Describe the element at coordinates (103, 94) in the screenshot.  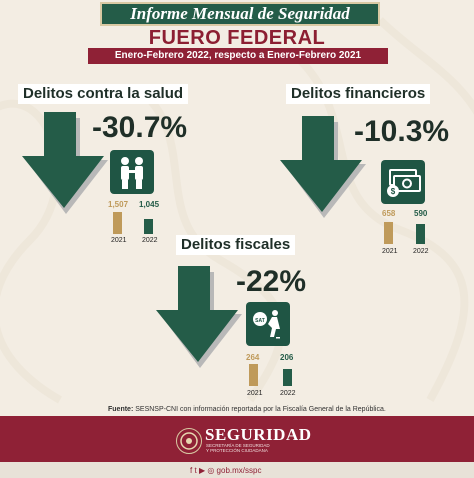
I see `category-title-salud: Delitos contra la salud` at that location.